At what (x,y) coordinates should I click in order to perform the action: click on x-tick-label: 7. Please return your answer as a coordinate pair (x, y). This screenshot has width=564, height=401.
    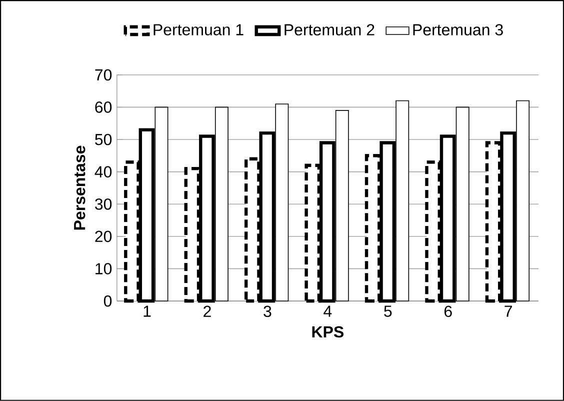
    Looking at the image, I should click on (508, 311).